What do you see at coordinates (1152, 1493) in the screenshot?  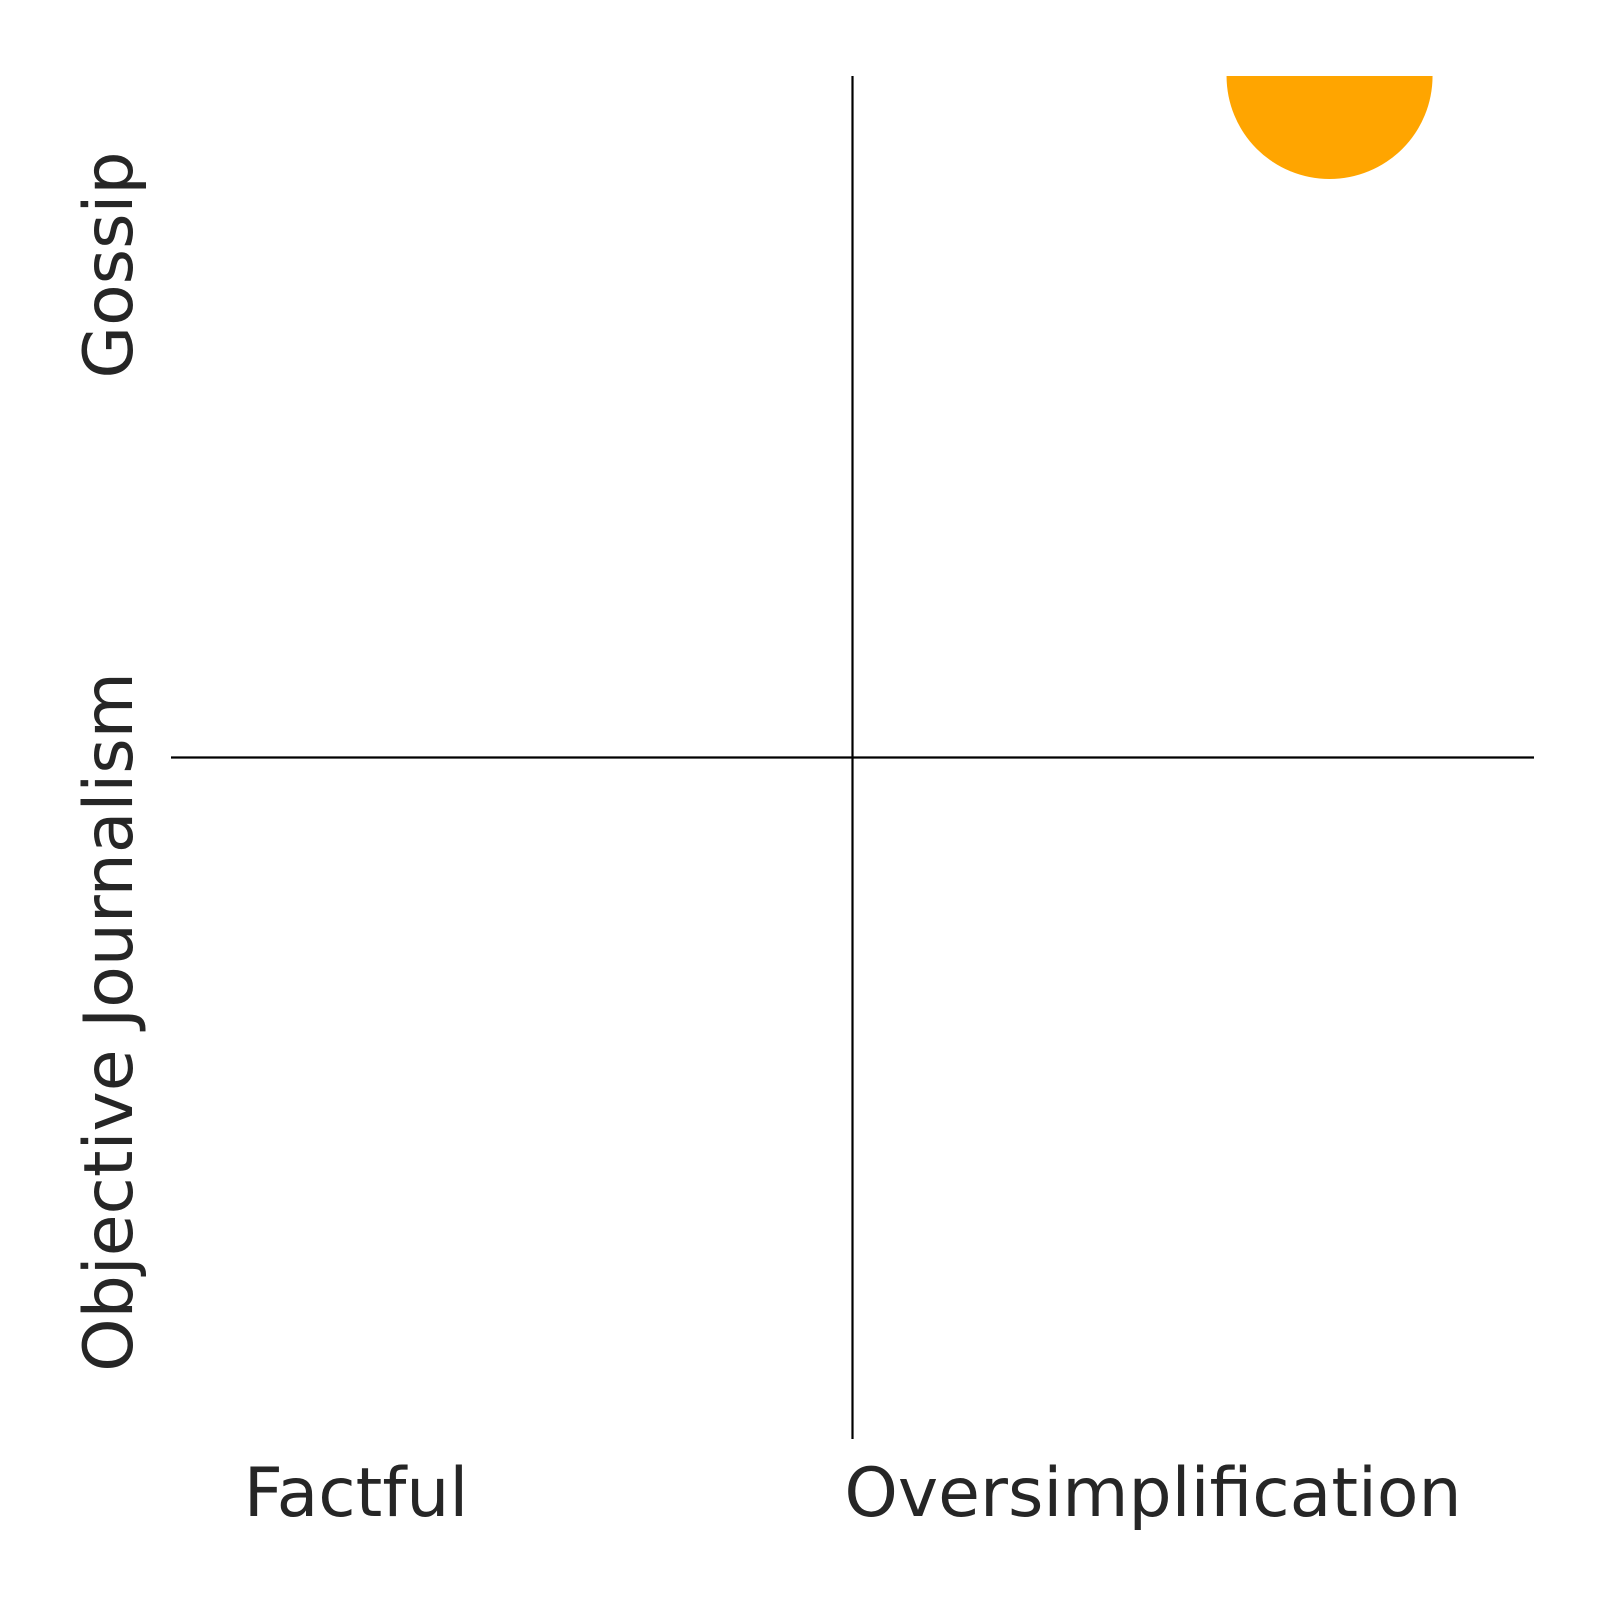 I see `x-high-label: Oversimplification` at bounding box center [1152, 1493].